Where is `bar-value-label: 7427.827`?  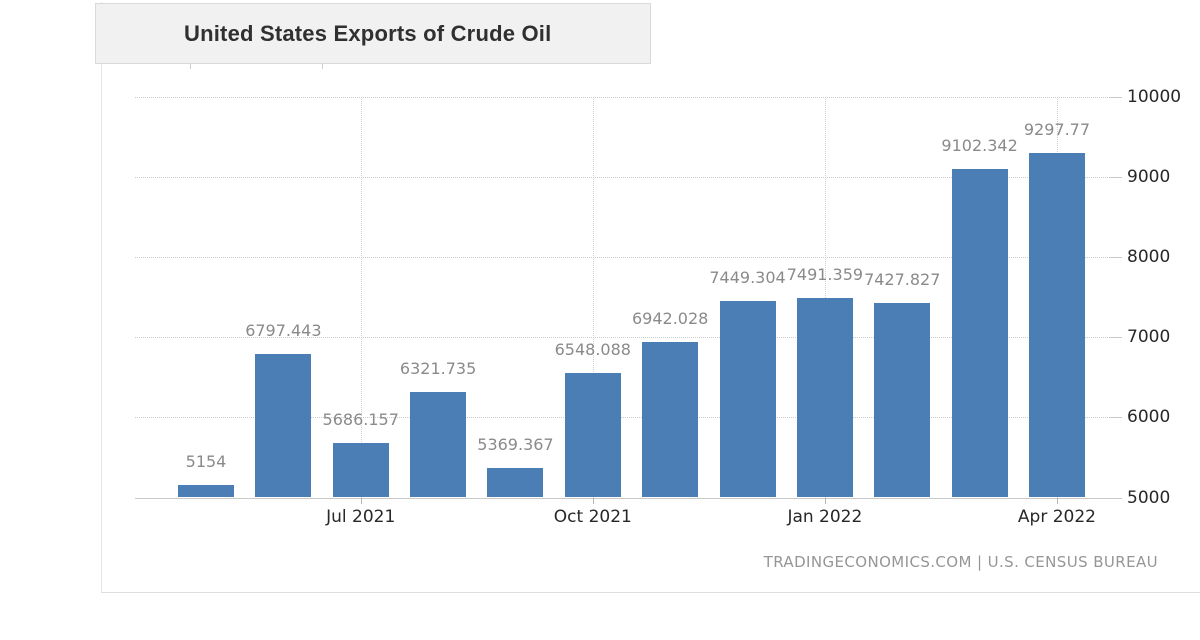
bar-value-label: 7427.827 is located at coordinates (902, 280).